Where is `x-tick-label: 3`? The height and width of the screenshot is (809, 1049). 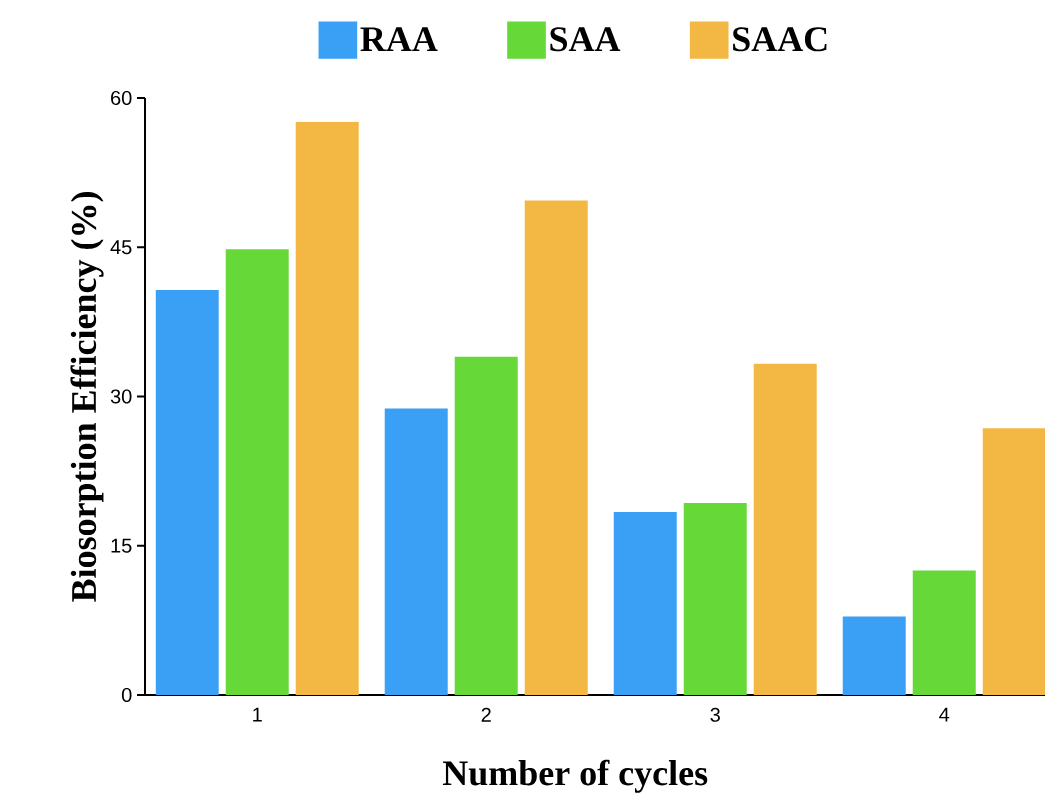 x-tick-label: 3 is located at coordinates (715, 714).